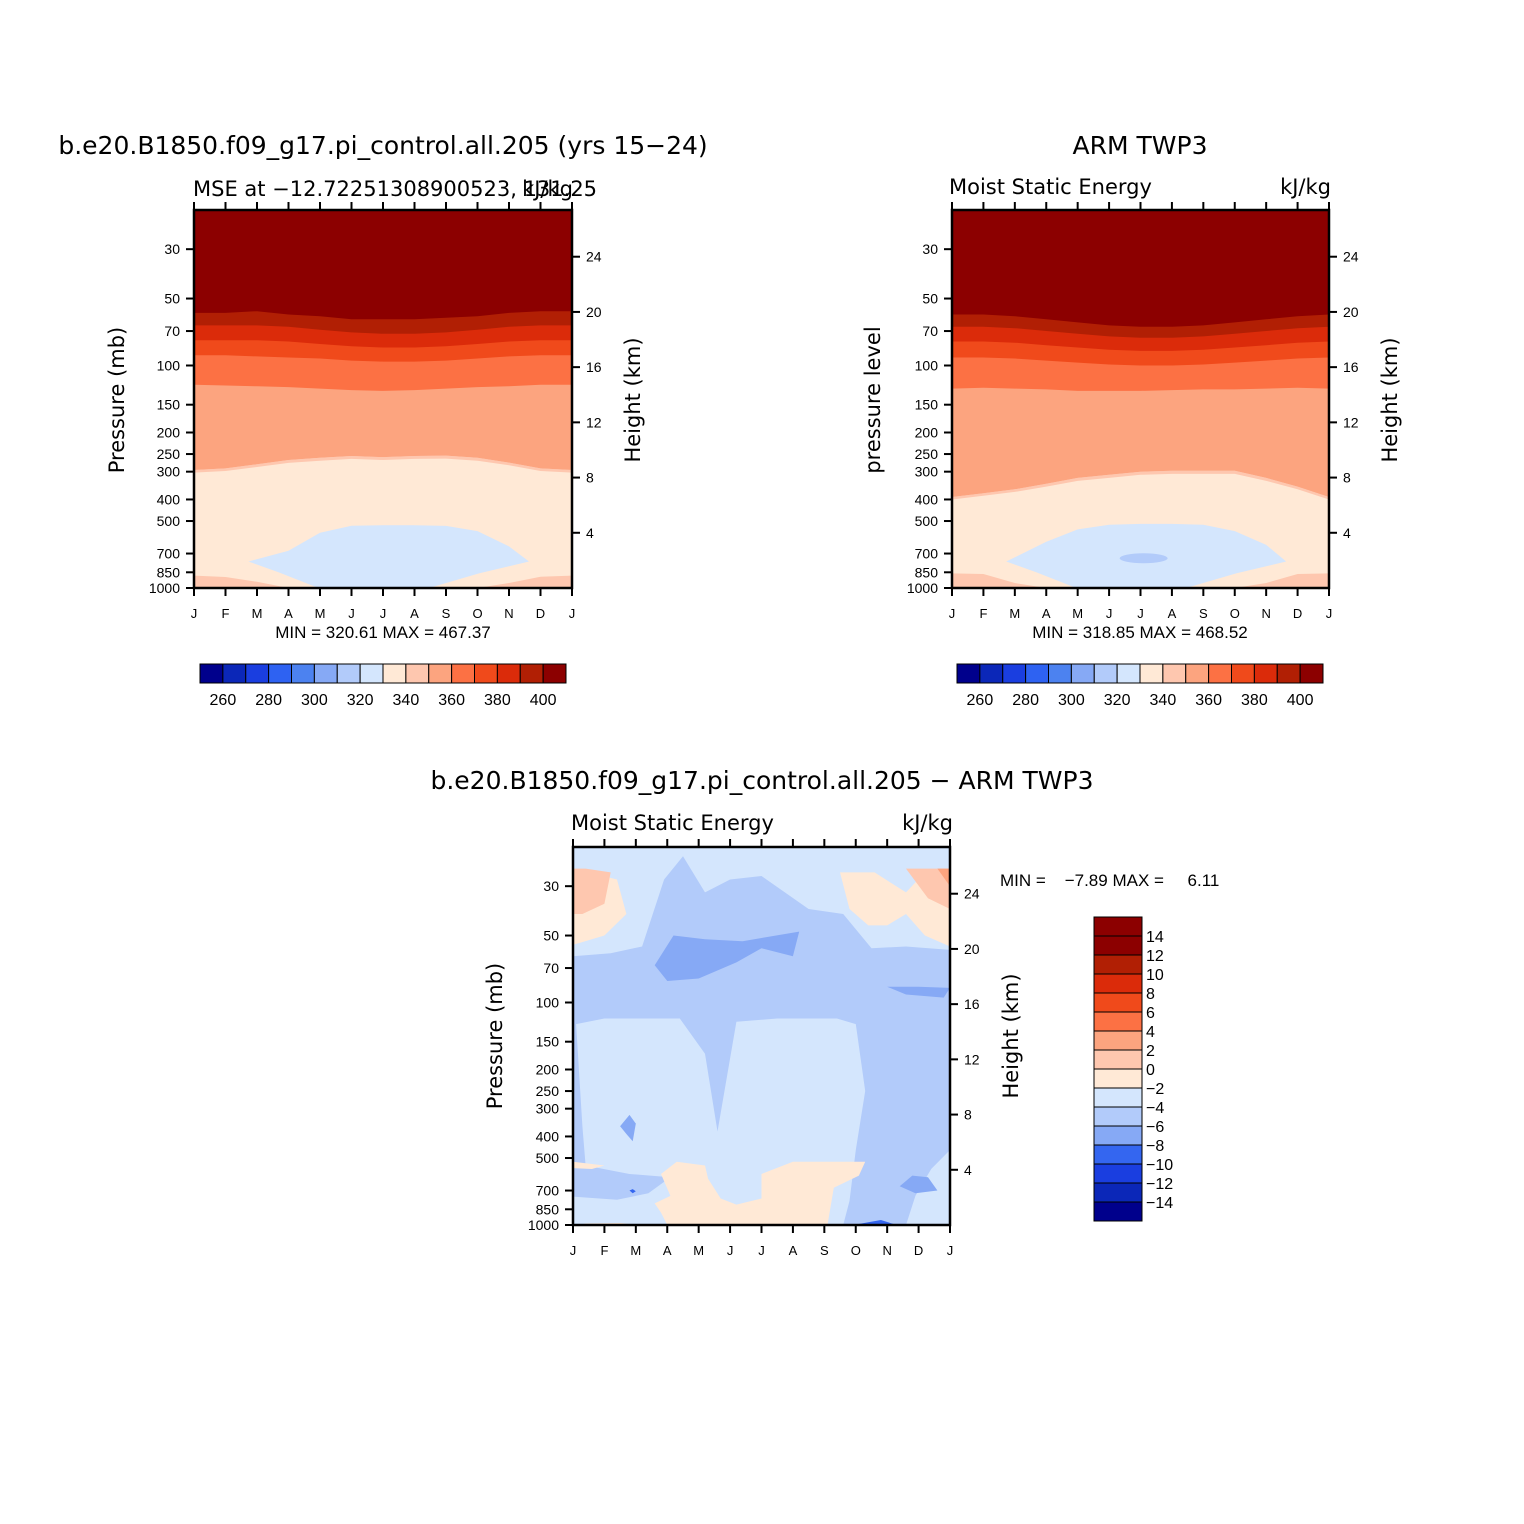  Describe the element at coordinates (1347, 533) in the screenshot. I see `y-tick-right-label: 4` at that location.